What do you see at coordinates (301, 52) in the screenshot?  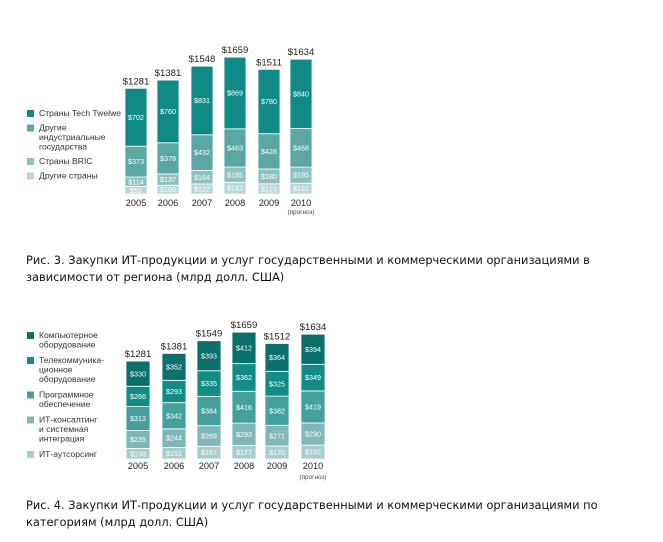 I see `fig3-total-label-2010: $1634` at bounding box center [301, 52].